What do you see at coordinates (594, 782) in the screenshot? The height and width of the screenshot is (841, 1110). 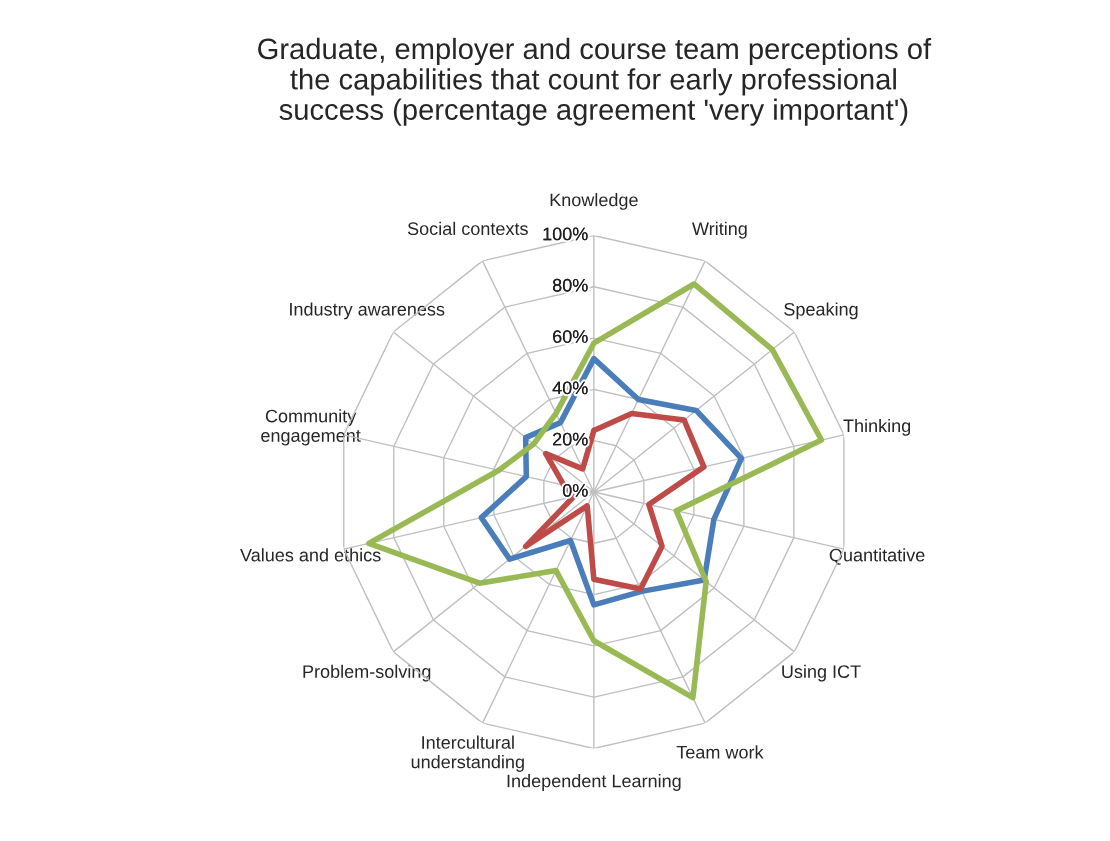 I see `spoke-label: Independent Learning` at bounding box center [594, 782].